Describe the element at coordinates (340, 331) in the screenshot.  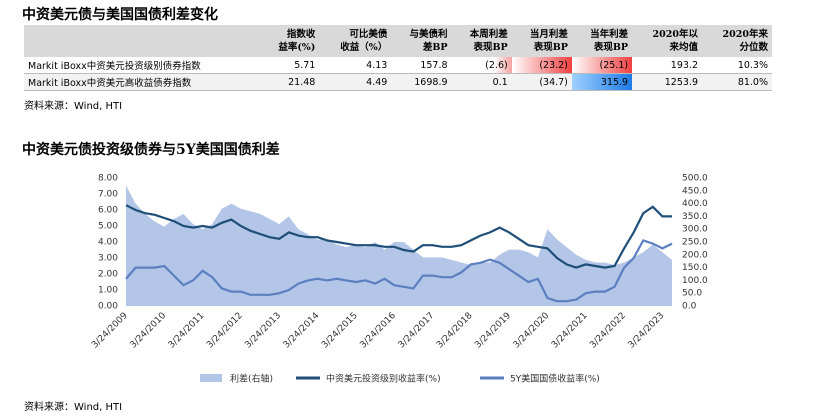
I see `x-tick-label: 3/24/2015` at that location.